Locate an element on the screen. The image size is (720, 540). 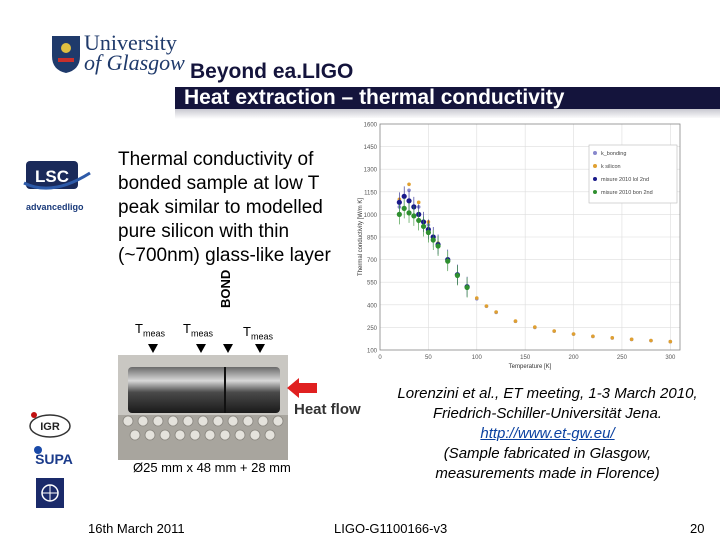
title-shadow is located at coordinates (447, 114).